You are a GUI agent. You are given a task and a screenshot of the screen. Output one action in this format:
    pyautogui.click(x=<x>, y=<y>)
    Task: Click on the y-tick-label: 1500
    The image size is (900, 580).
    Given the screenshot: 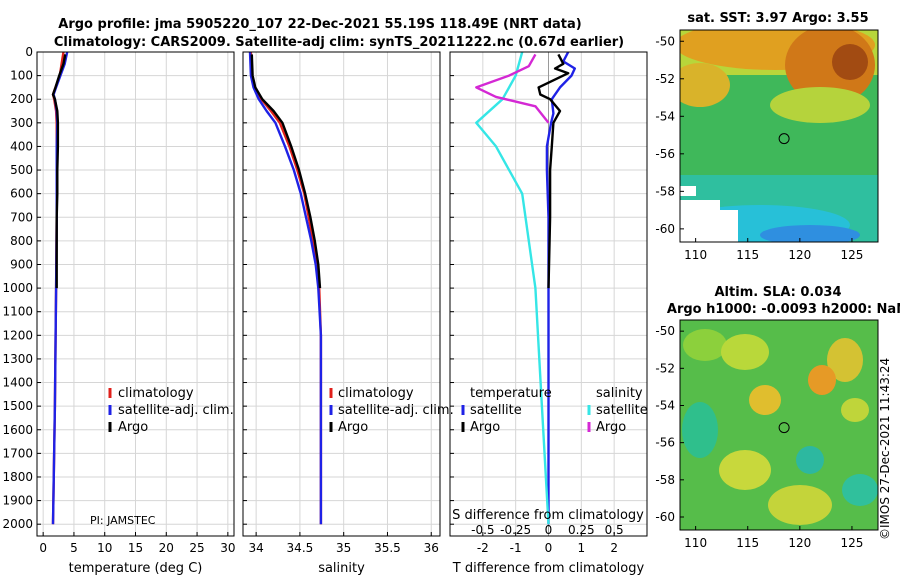 What is the action you would take?
    pyautogui.click(x=17, y=406)
    